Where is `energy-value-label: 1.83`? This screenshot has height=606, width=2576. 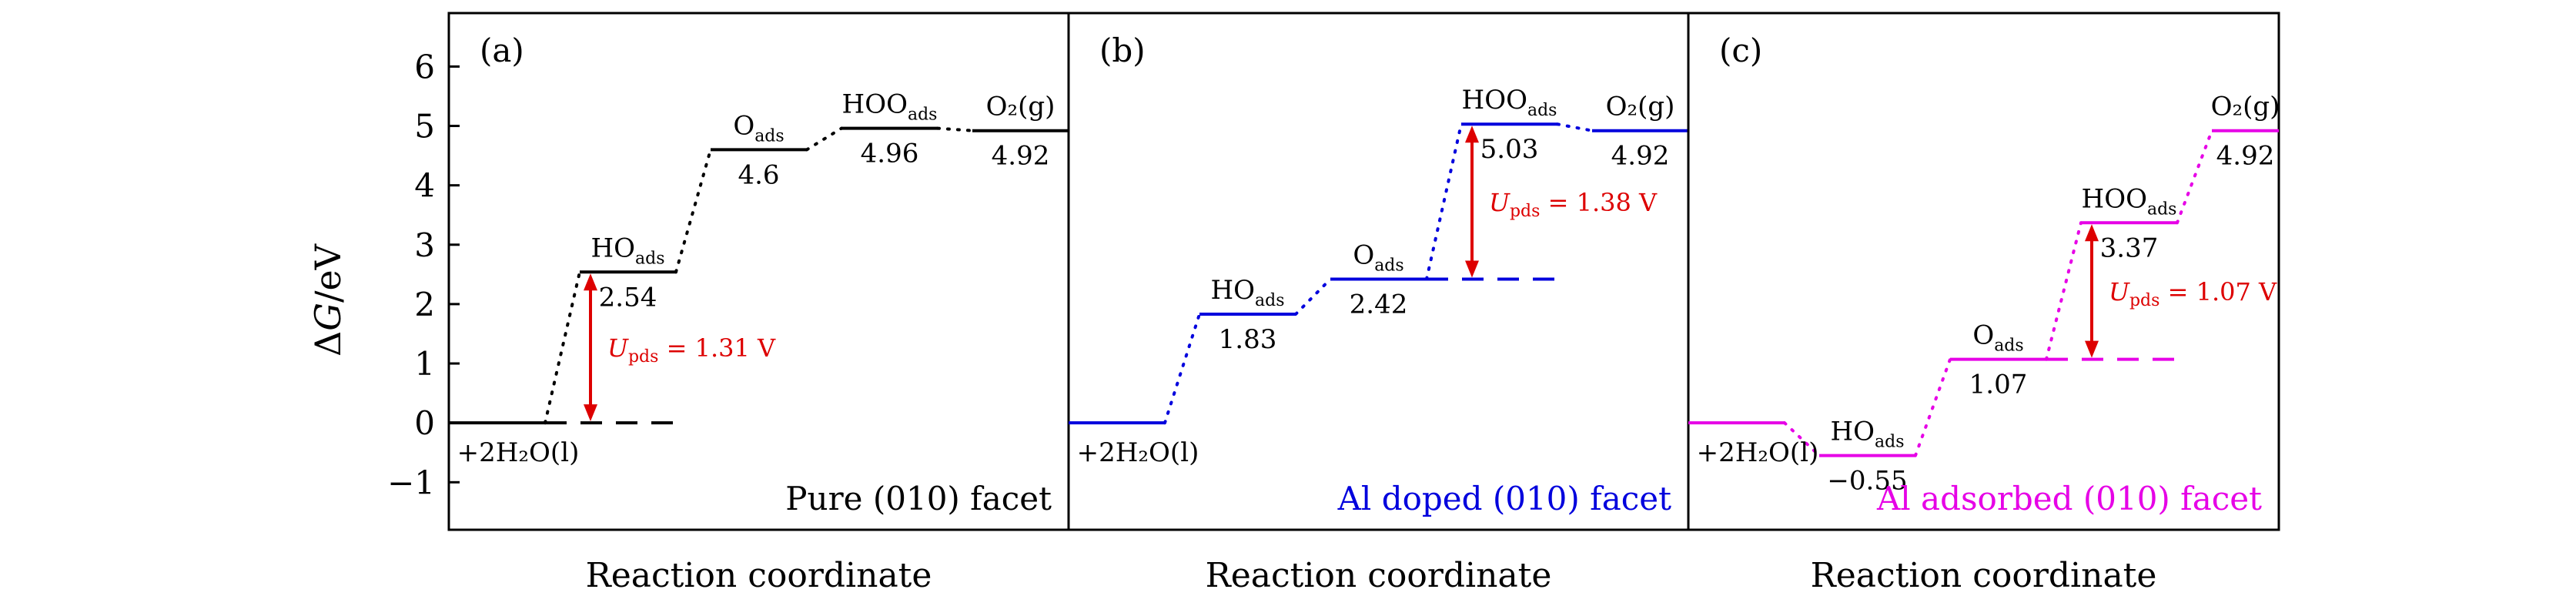 energy-value-label: 1.83 is located at coordinates (1248, 339).